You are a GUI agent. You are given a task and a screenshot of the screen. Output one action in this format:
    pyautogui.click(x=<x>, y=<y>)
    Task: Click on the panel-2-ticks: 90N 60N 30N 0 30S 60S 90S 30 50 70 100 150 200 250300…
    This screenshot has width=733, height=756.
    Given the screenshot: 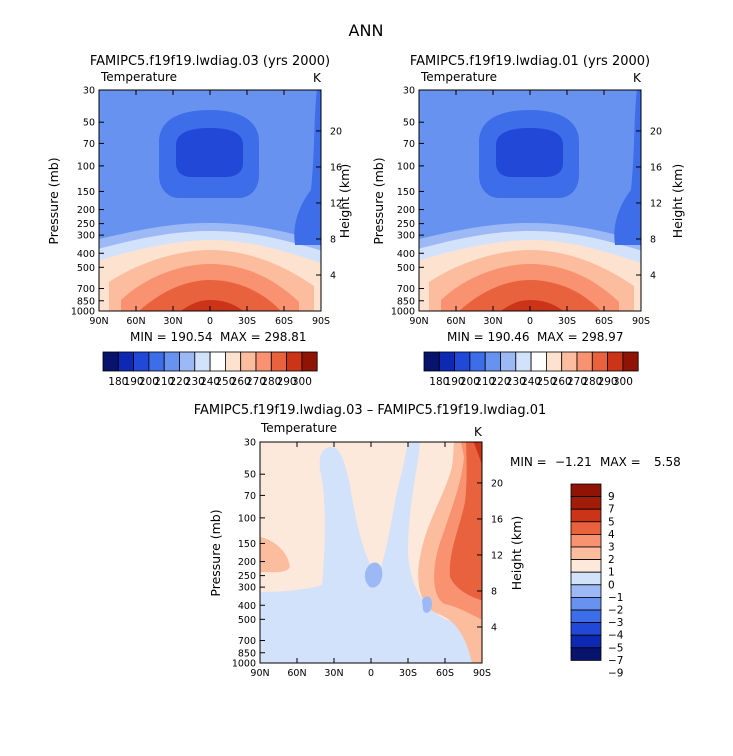 What is the action you would take?
    pyautogui.click(x=526, y=207)
    